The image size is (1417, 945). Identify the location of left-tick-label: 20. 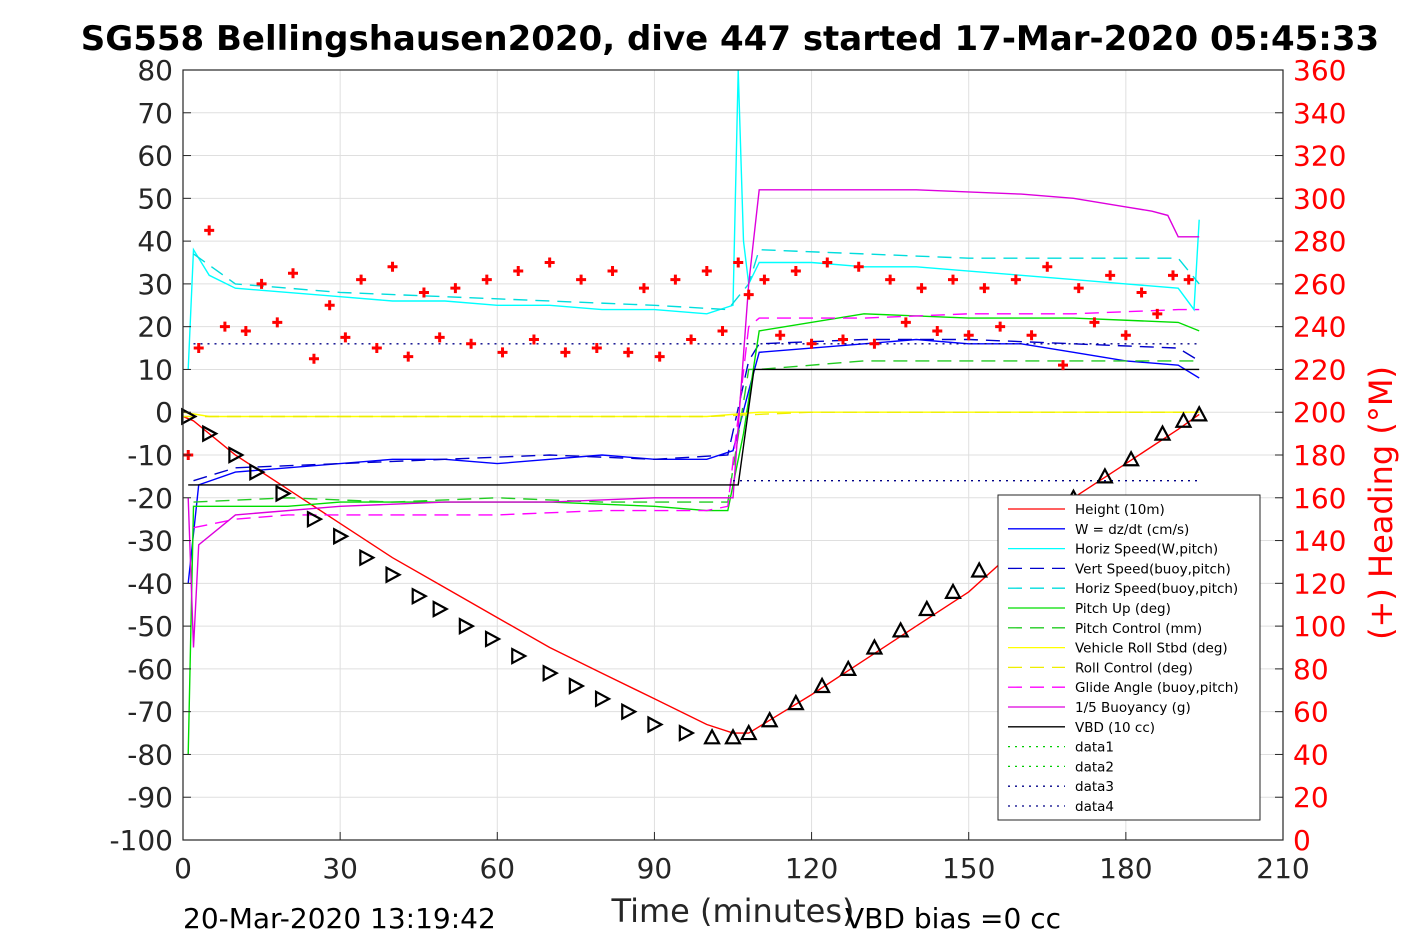
(155, 327).